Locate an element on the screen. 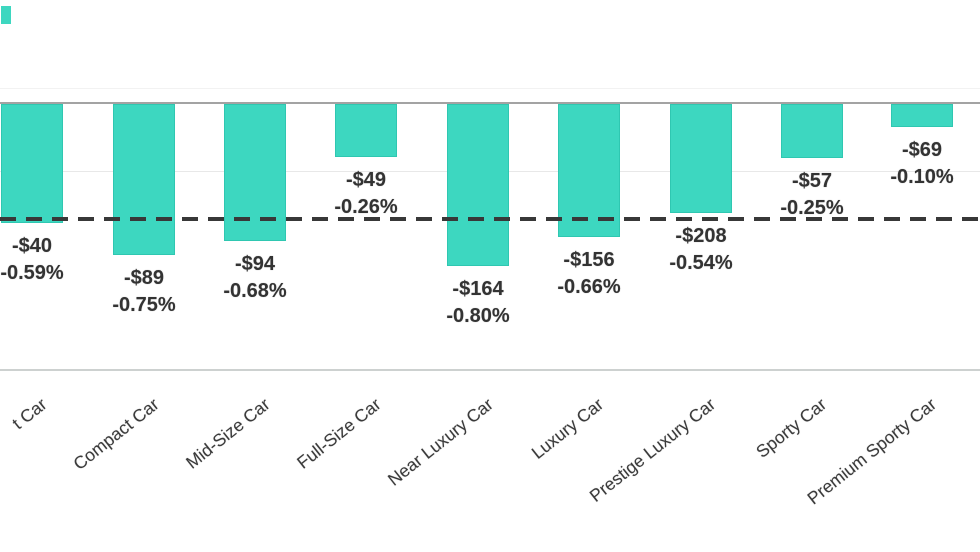 The image size is (980, 552). bar-percent-value: -0.68% is located at coordinates (255, 291).